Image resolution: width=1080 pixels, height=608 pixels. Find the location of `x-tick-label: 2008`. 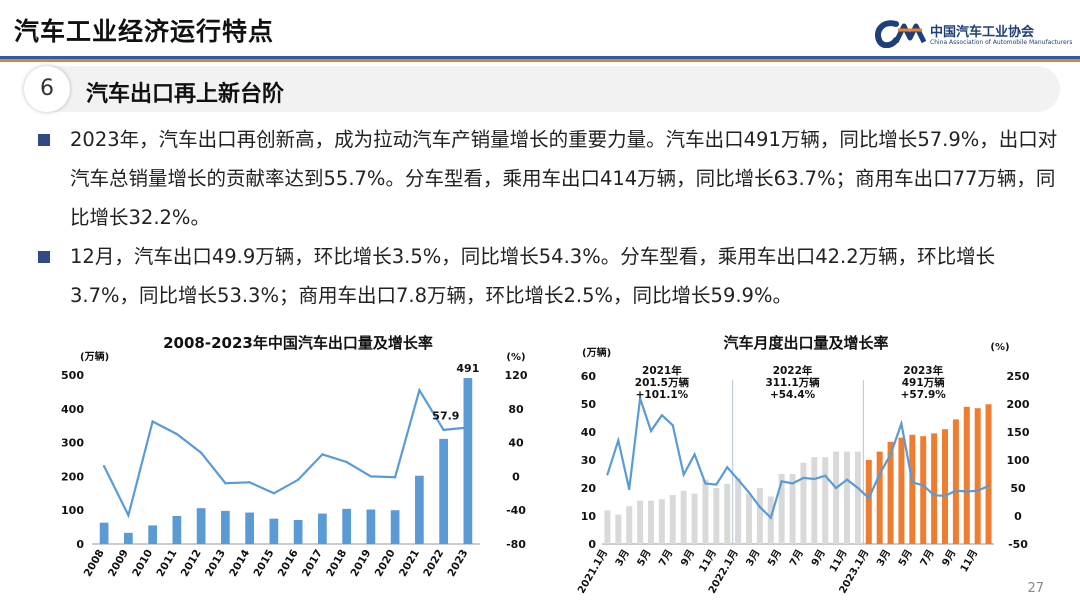

x-tick-label: 2008 is located at coordinates (94, 563).